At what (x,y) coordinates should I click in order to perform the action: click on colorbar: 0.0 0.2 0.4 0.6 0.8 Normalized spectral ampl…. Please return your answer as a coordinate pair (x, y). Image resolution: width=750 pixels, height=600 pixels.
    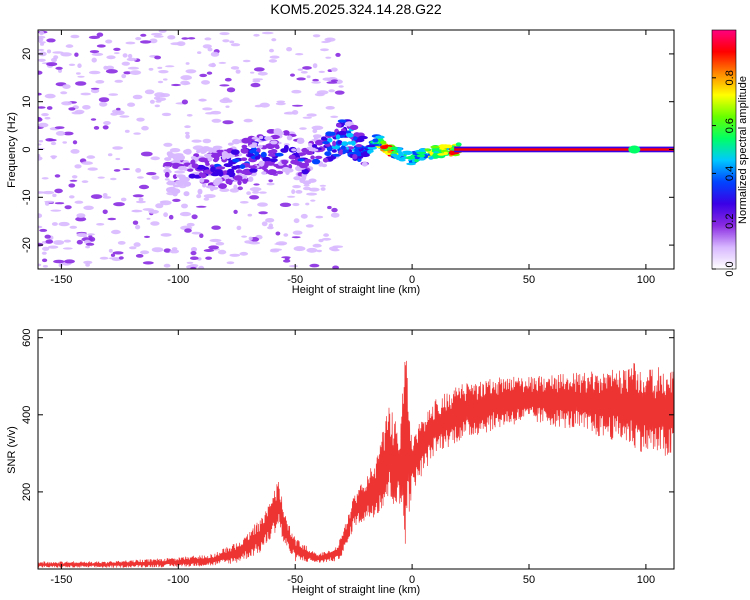
    Looking at the image, I should click on (730, 153).